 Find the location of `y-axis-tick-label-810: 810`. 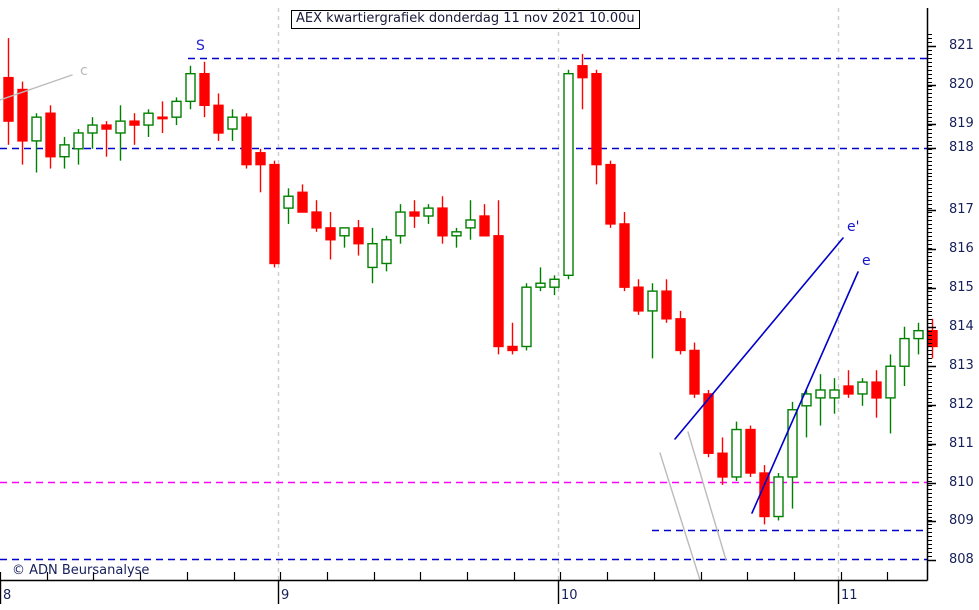

y-axis-tick-label-810: 810 is located at coordinates (961, 482).